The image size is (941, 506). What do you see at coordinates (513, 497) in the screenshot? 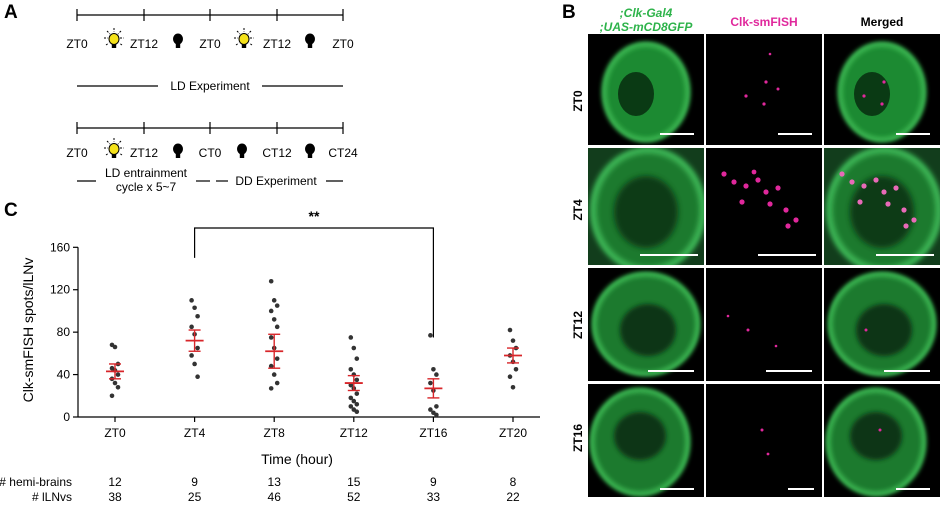
I see `llnvs-count: 22` at bounding box center [513, 497].